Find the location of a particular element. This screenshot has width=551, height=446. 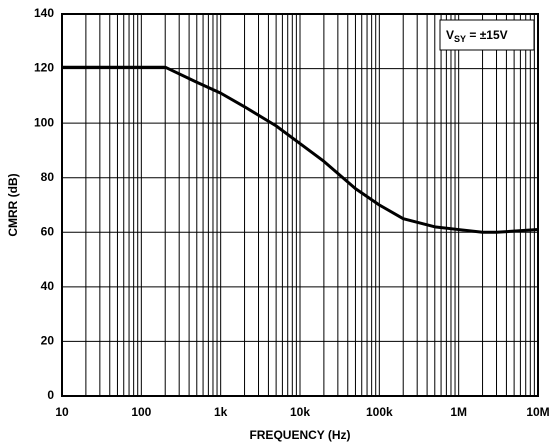

x-tick-label: 100 is located at coordinates (141, 412).